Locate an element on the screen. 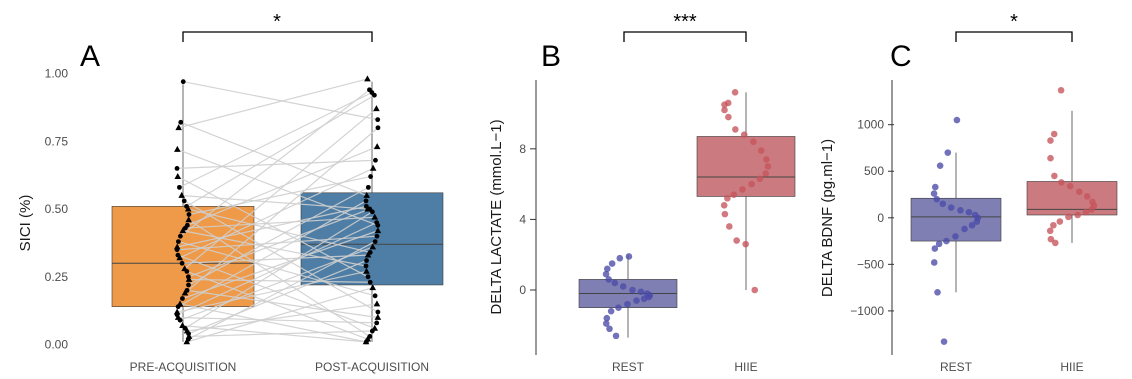 This screenshot has width=1132, height=379. x-tick-label-a: PRE-ACQUISITION is located at coordinates (183, 367).